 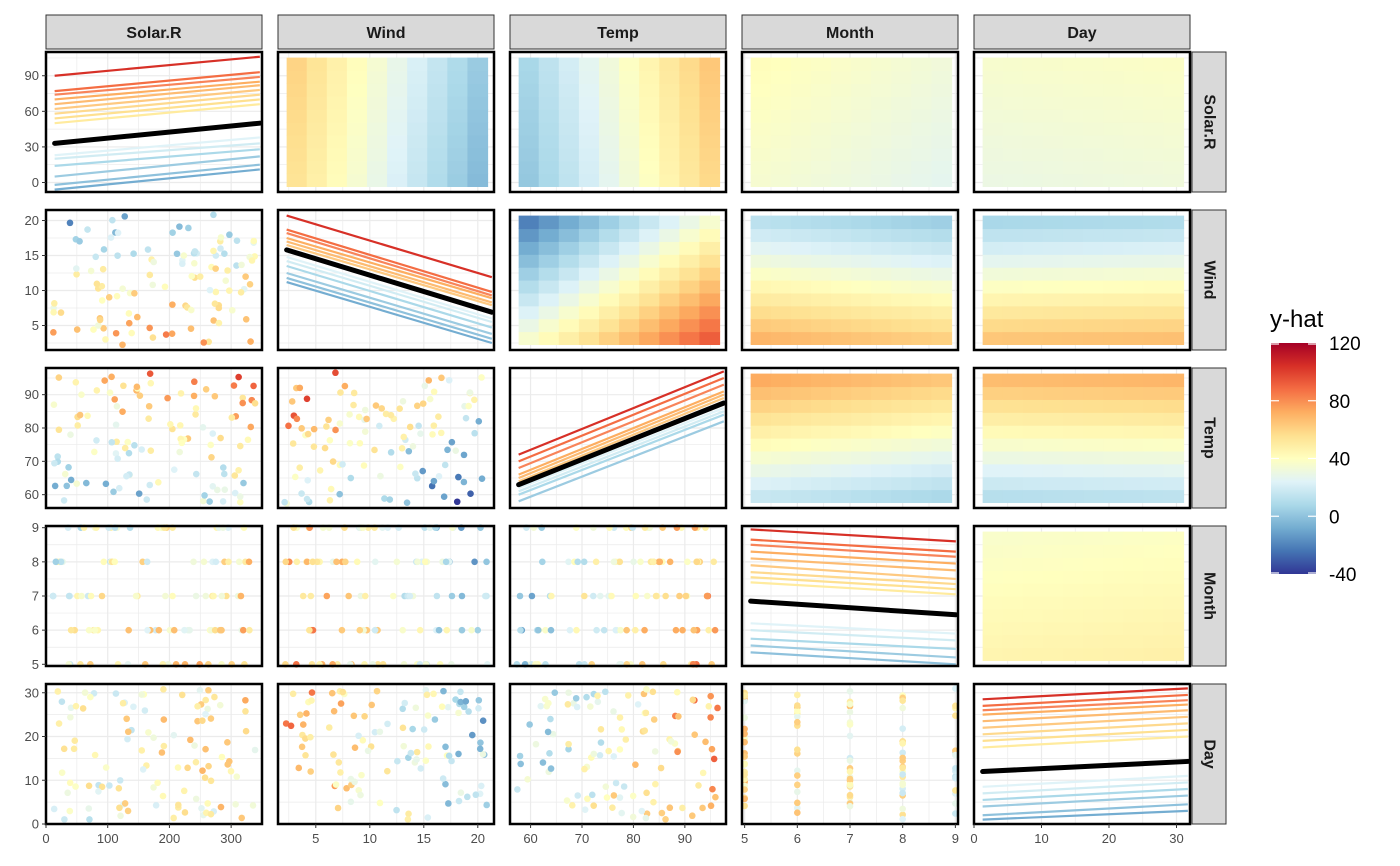 What do you see at coordinates (386, 754) in the screenshot?
I see `panel-border` at bounding box center [386, 754].